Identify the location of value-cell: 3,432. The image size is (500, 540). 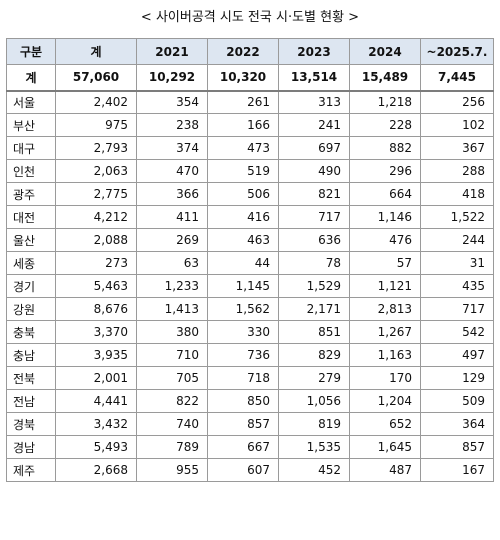
(96, 424).